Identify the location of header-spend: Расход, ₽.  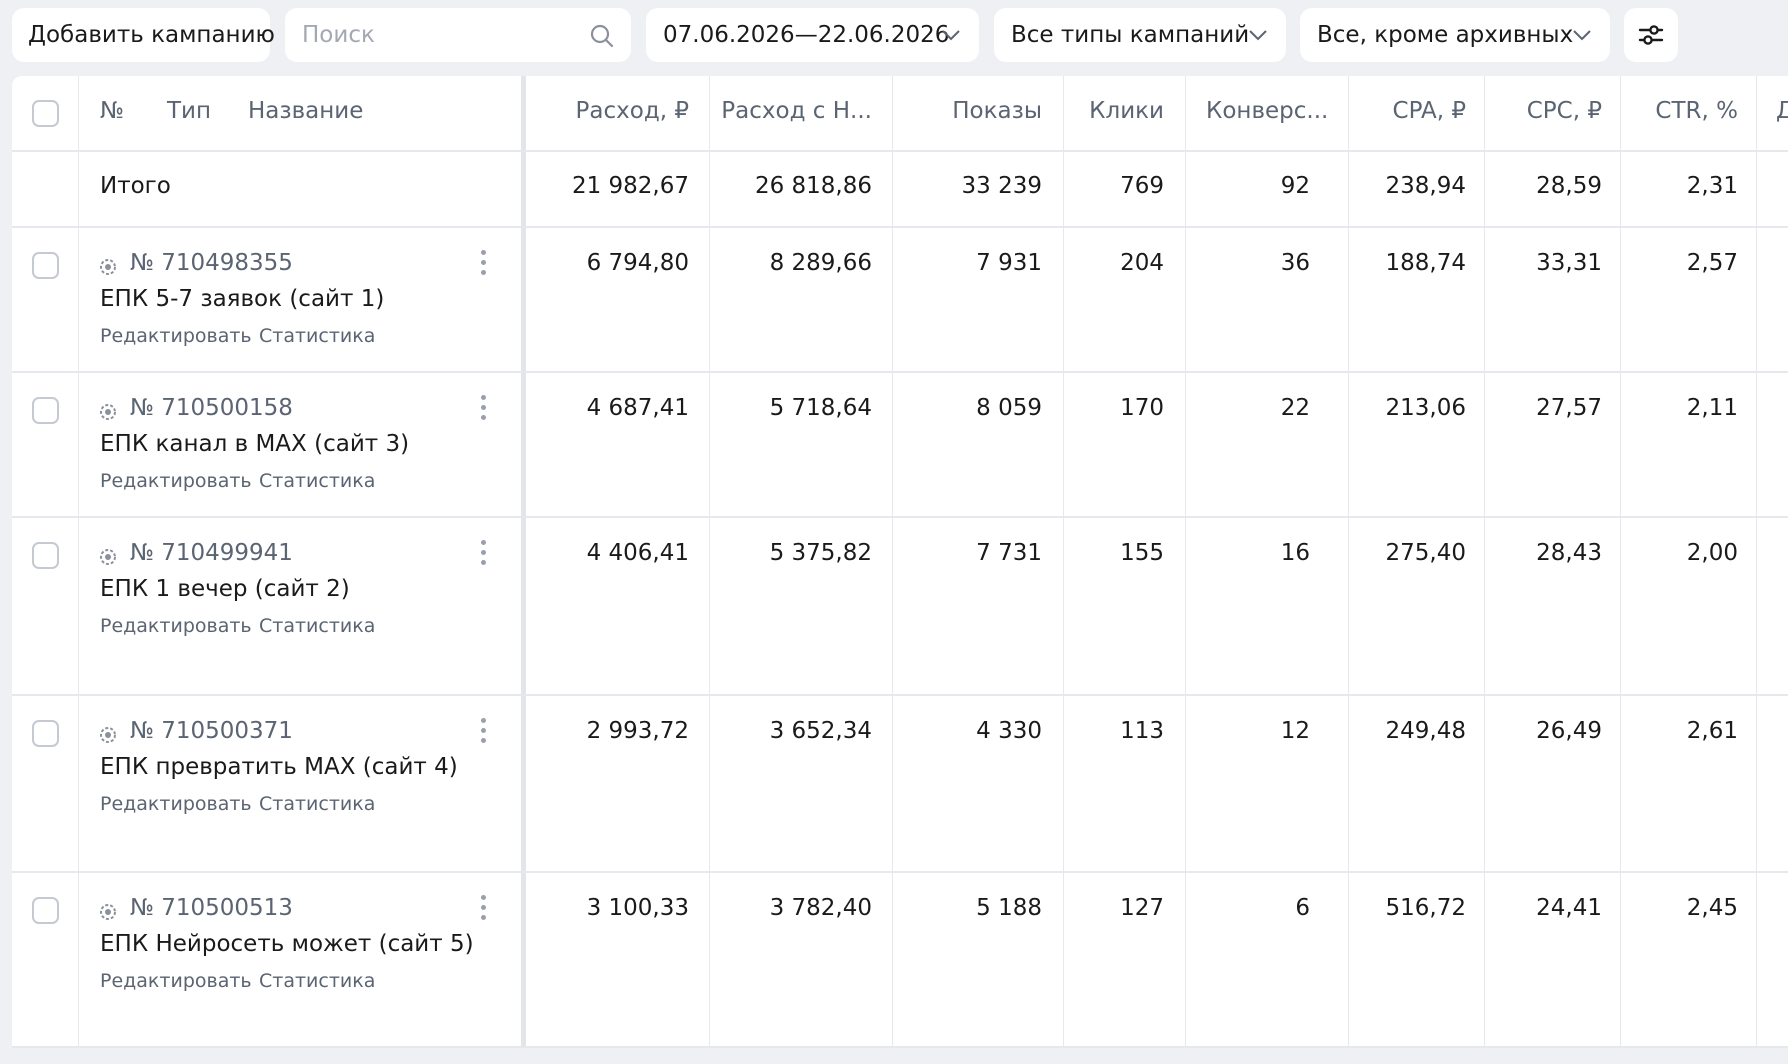
(632, 111).